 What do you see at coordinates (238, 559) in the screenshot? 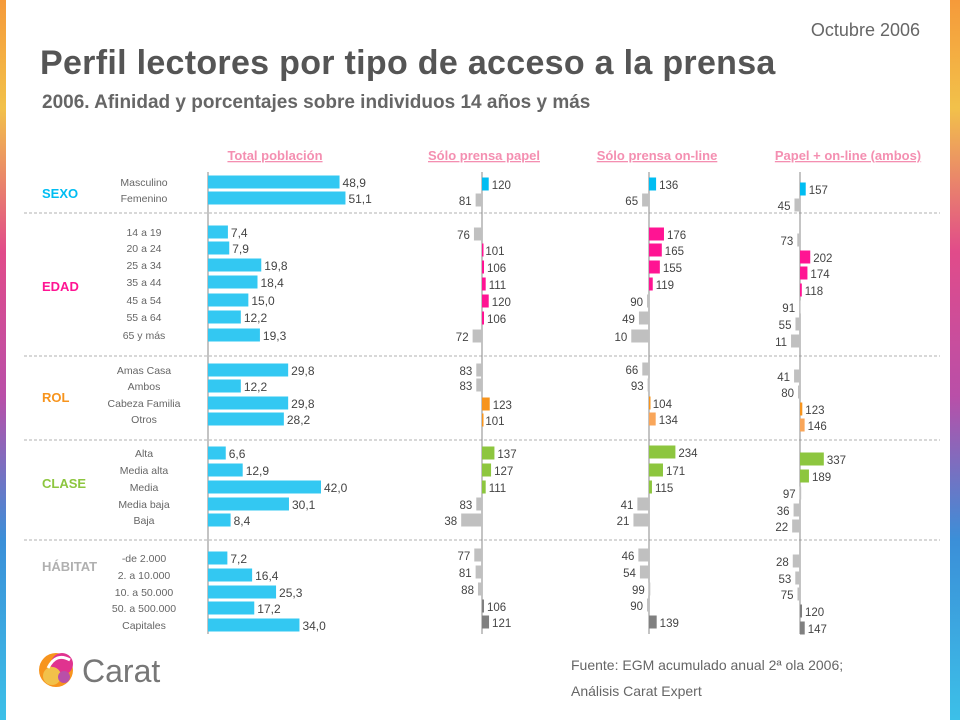
I see `total-value-label: 7,2` at bounding box center [238, 559].